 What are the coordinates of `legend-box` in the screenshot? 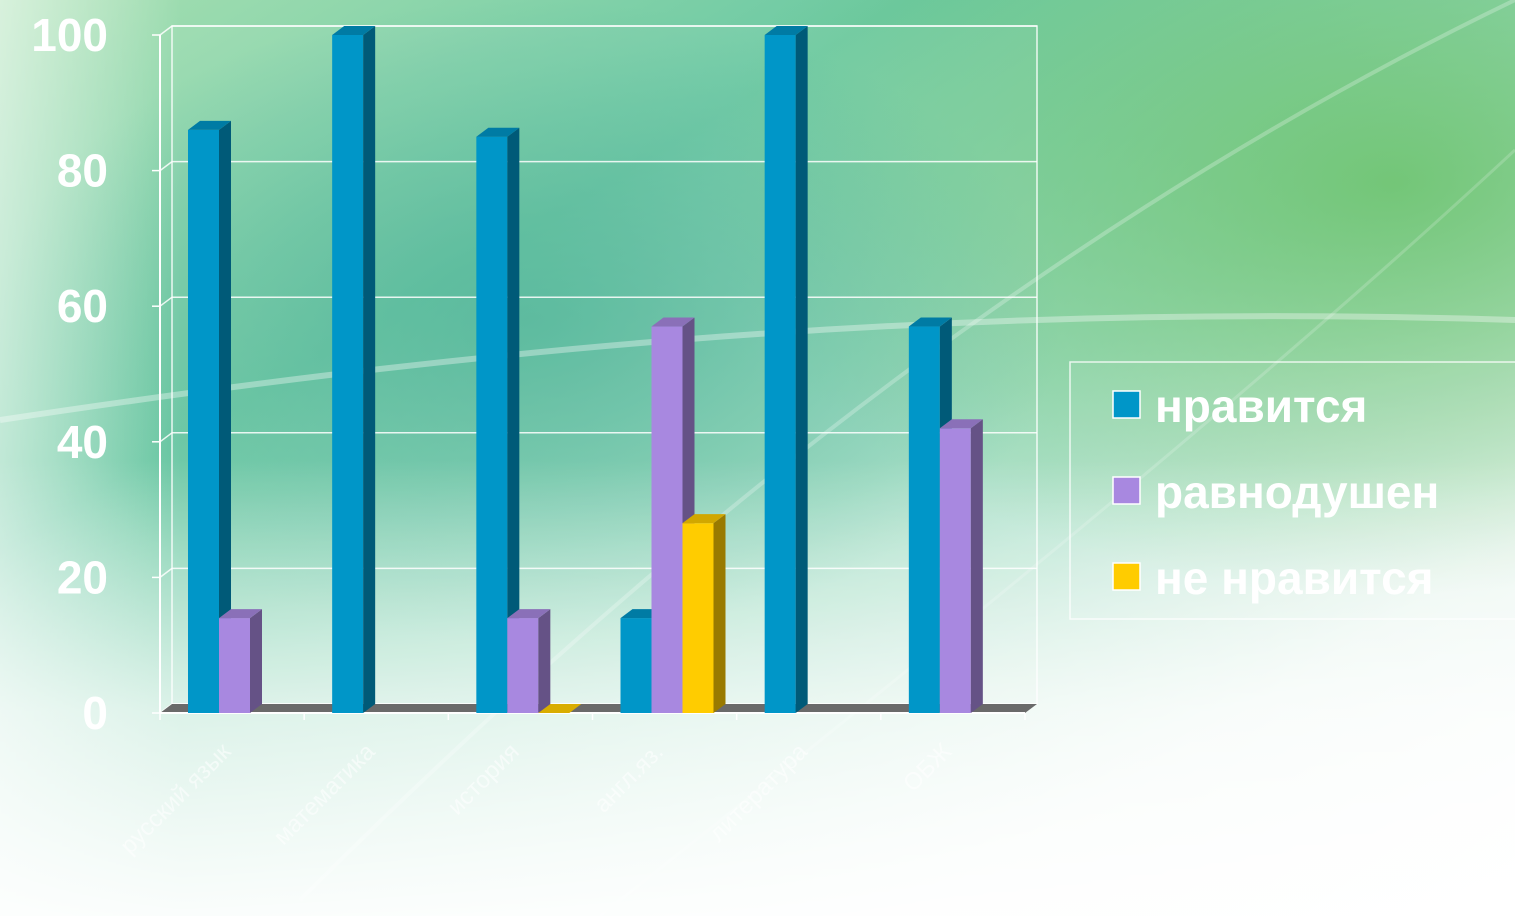 It's located at (1292, 490).